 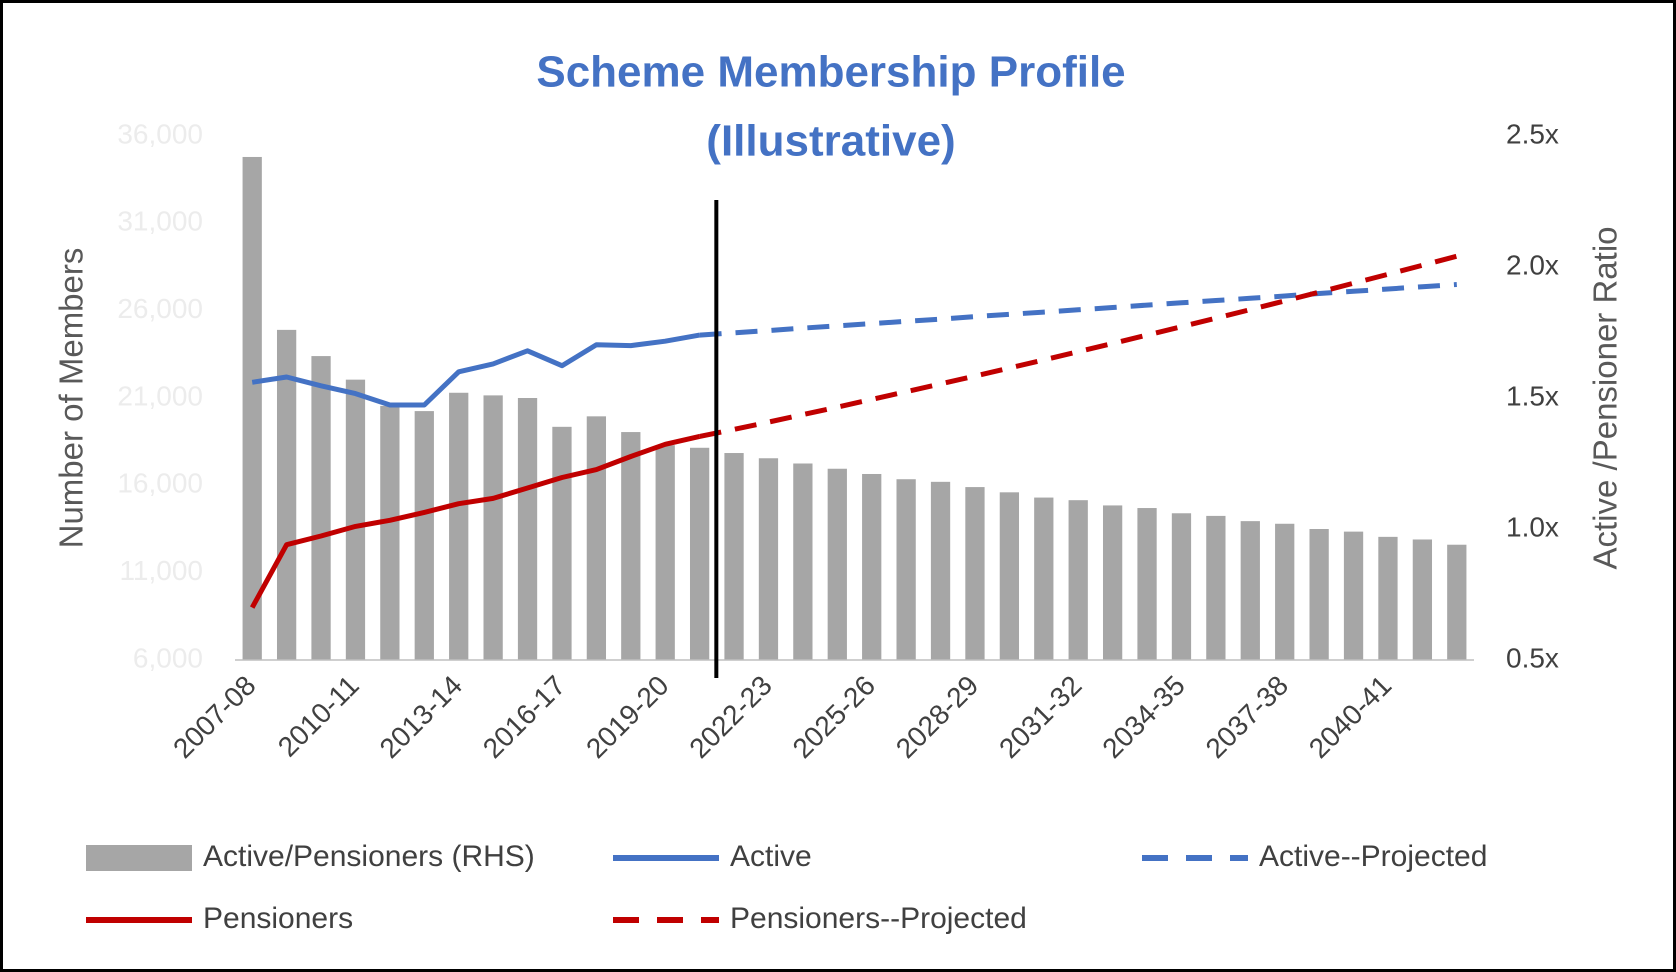 I want to click on legend-label: Pensioners--Projected, so click(x=878, y=918).